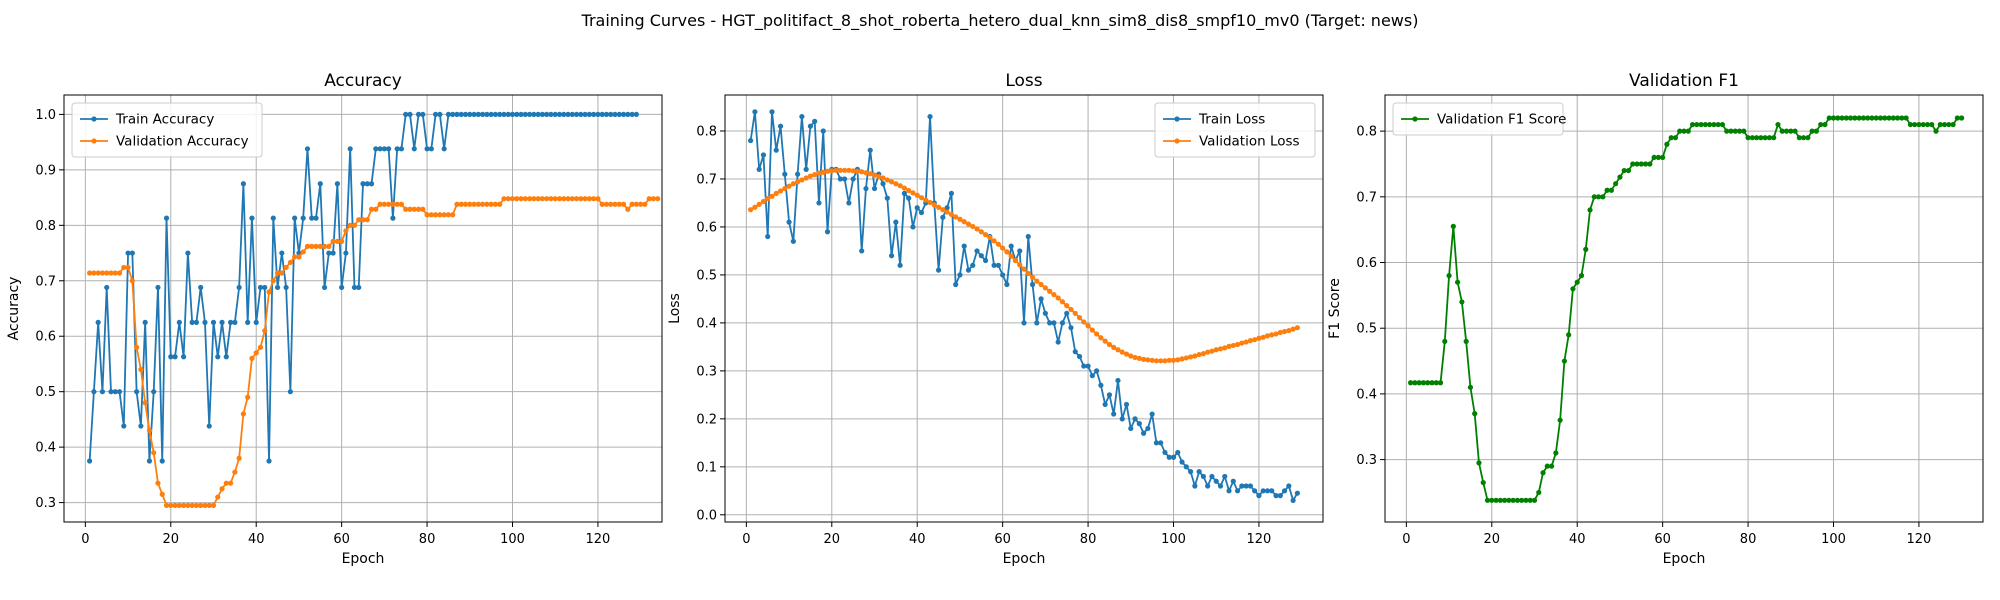 The height and width of the screenshot is (600, 2000). Describe the element at coordinates (45, 503) in the screenshot. I see `chart-1-y-tick-label: 0.3` at that location.